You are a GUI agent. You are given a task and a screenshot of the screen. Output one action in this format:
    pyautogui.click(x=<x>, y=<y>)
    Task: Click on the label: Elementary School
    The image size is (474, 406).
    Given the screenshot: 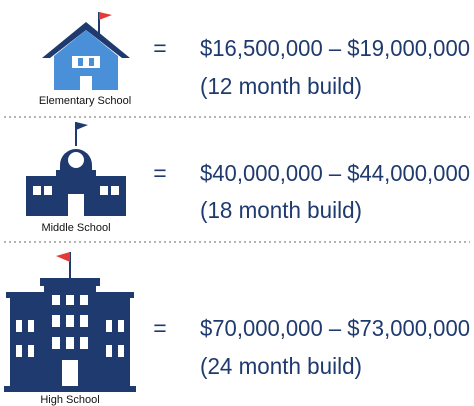 What is the action you would take?
    pyautogui.click(x=85, y=101)
    